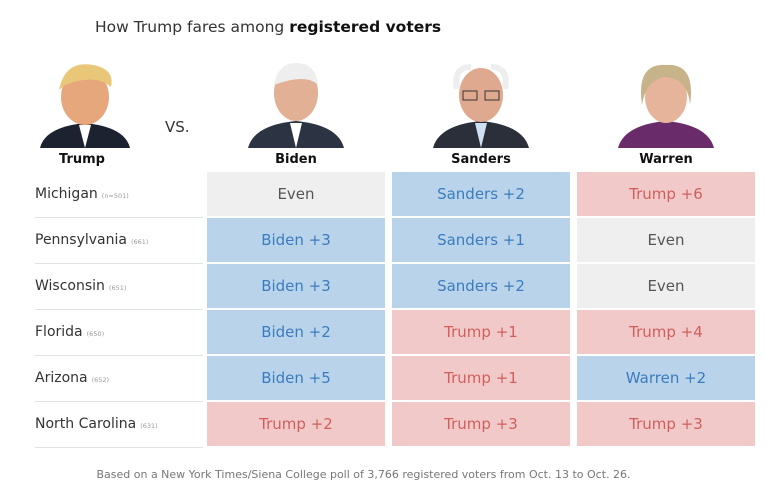  What do you see at coordinates (139, 242) in the screenshot?
I see `sample-size: (661)` at bounding box center [139, 242].